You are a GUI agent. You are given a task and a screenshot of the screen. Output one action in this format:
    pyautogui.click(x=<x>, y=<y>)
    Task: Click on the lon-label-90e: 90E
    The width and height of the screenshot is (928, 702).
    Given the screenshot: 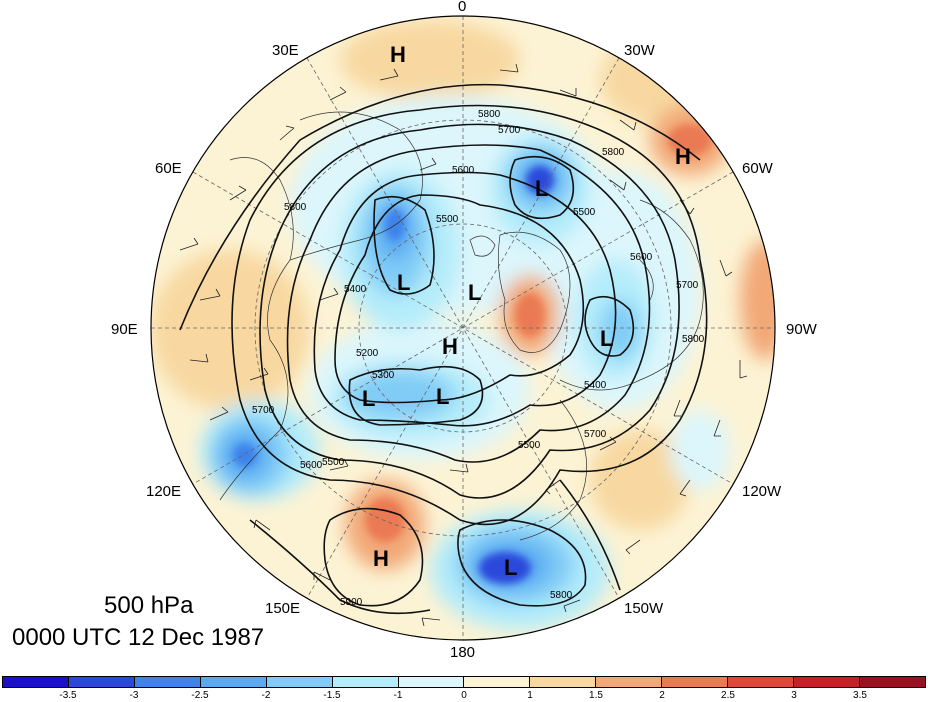 What is the action you would take?
    pyautogui.click(x=124, y=329)
    